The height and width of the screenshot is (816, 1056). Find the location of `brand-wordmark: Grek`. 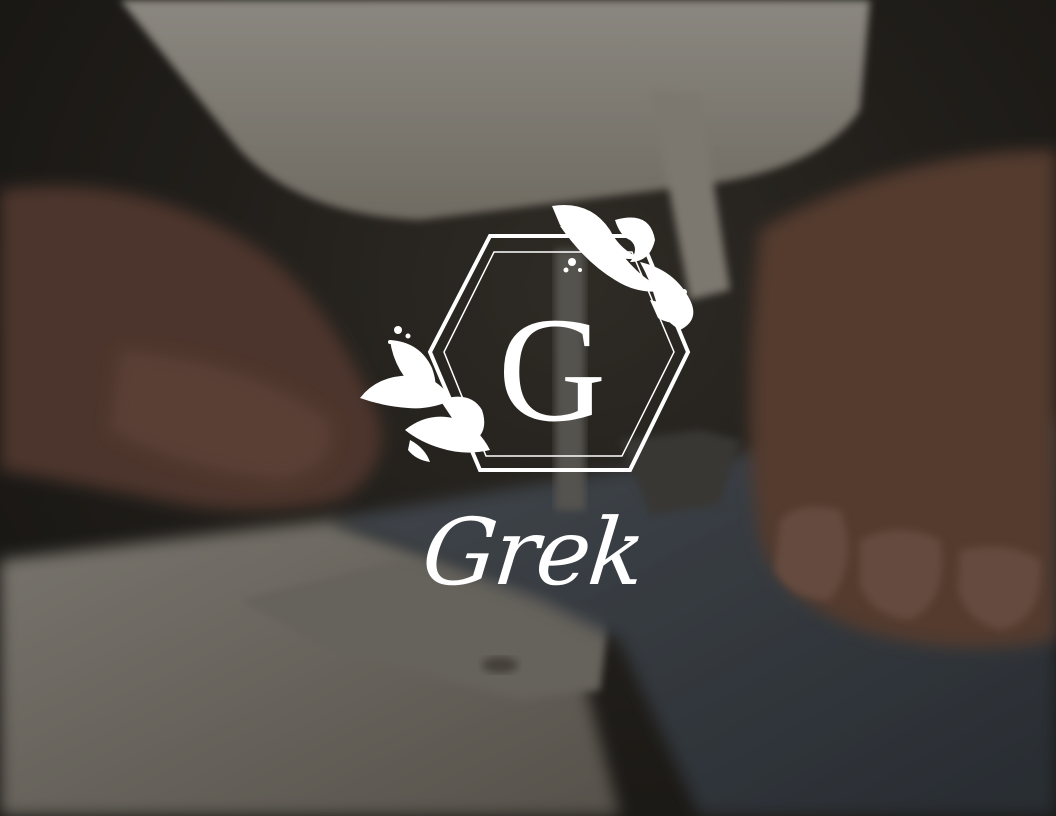

brand-wordmark: Grek is located at coordinates (533, 552).